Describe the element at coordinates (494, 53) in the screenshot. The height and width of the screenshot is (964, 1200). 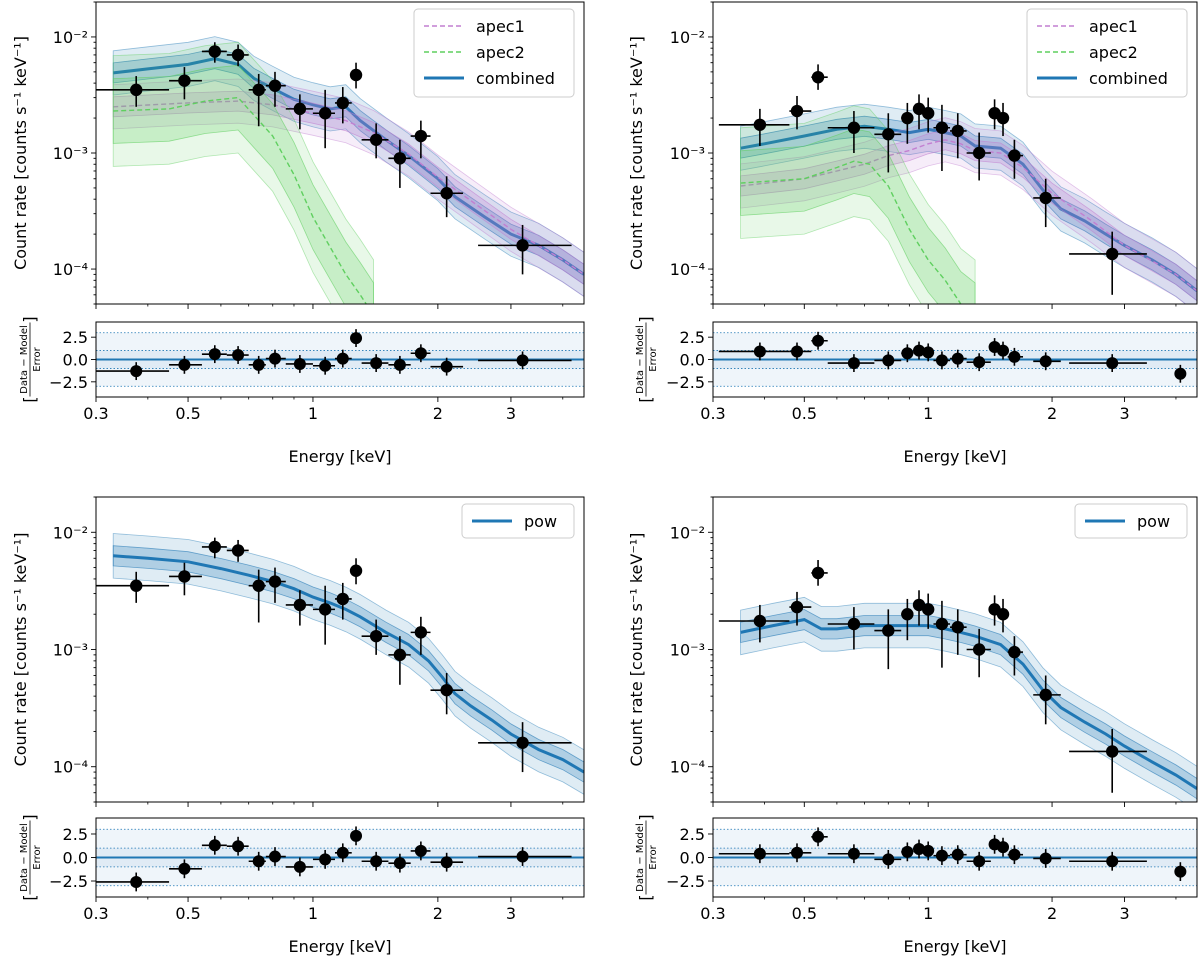
I see `legend-box` at that location.